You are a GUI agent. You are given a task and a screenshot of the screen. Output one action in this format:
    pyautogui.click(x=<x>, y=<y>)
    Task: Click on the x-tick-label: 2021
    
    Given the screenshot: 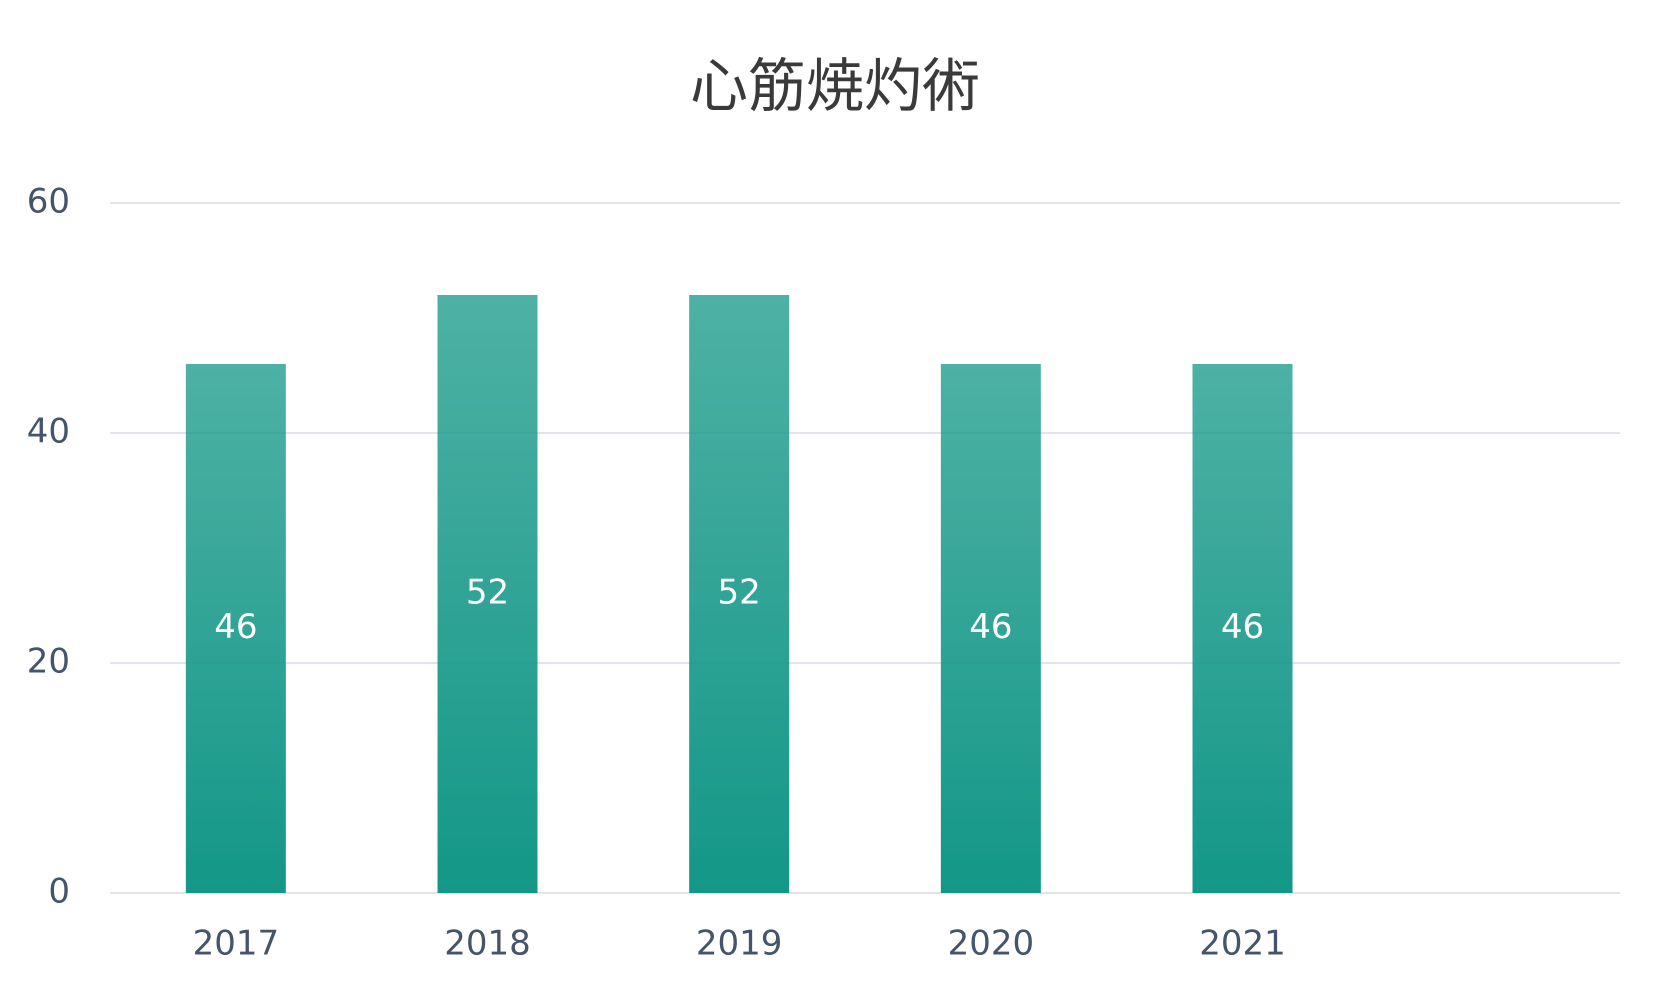 What is the action you would take?
    pyautogui.click(x=1242, y=944)
    